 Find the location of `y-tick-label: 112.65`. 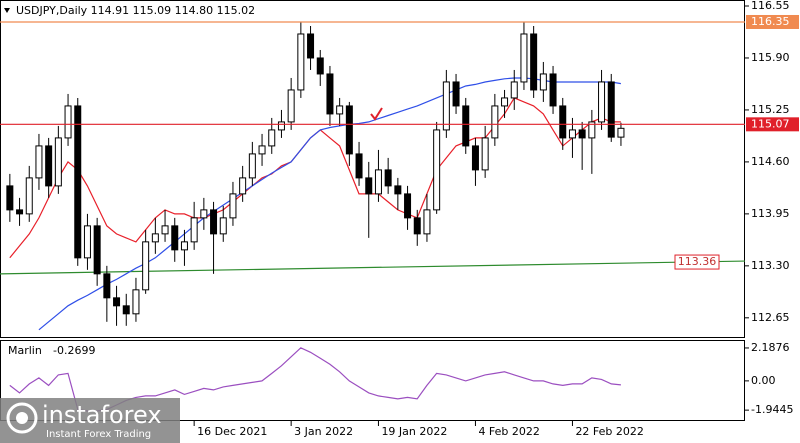

y-tick-label: 112.65 is located at coordinates (770, 317).